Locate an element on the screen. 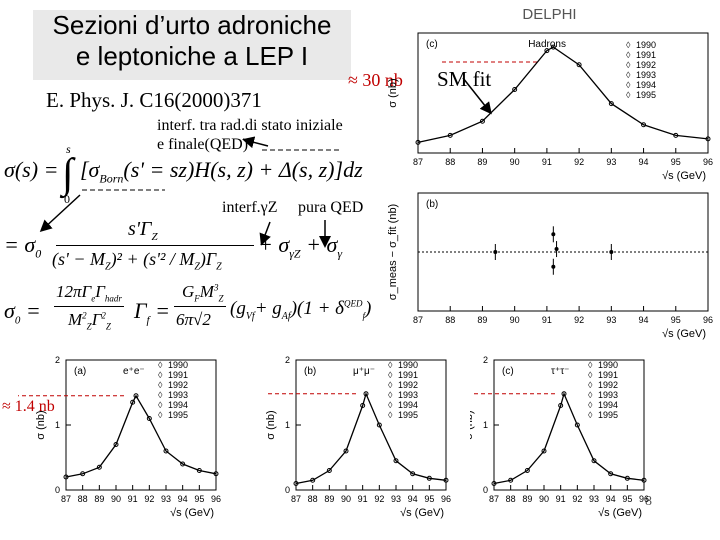 This screenshot has height=540, width=720. x-tick-label: 87 is located at coordinates (296, 499).